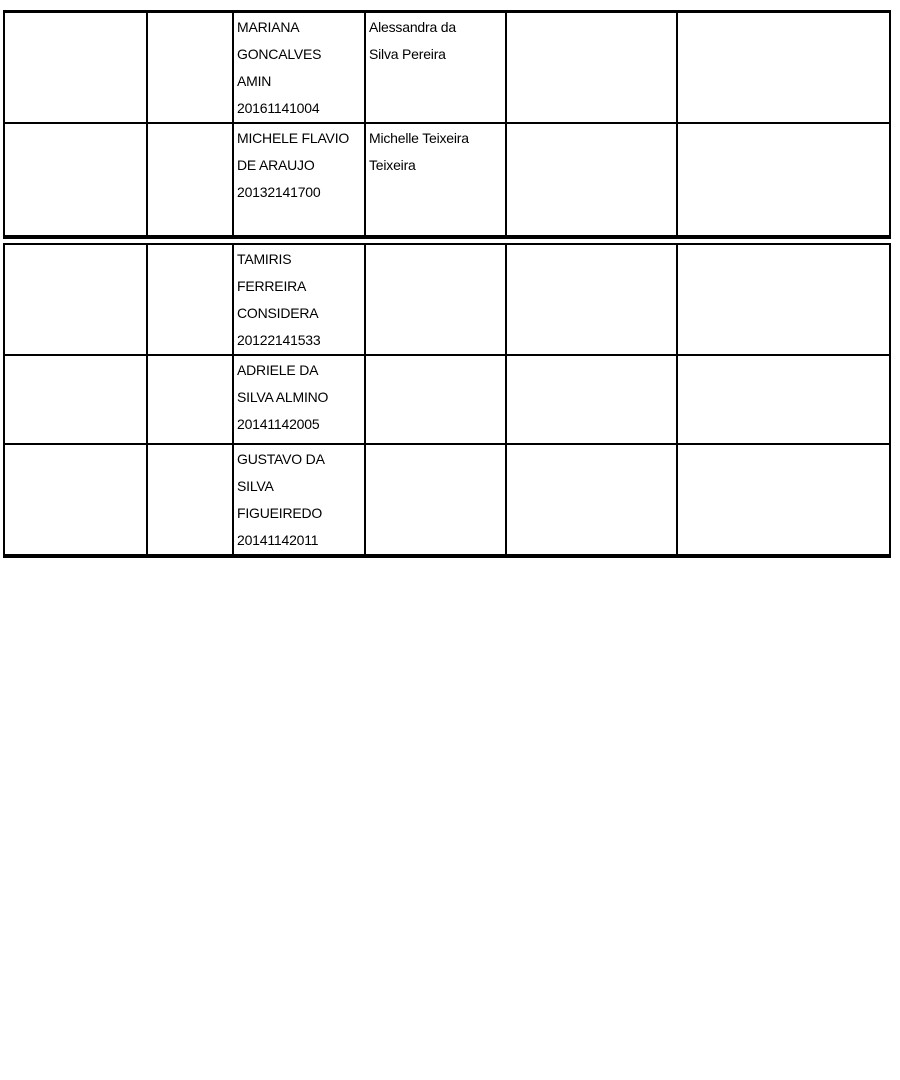 Image resolution: width=900 pixels, height=1080 pixels. I want to click on student-name-cell: MARIANA GONCALVES AMIN 20161141004, so click(299, 67).